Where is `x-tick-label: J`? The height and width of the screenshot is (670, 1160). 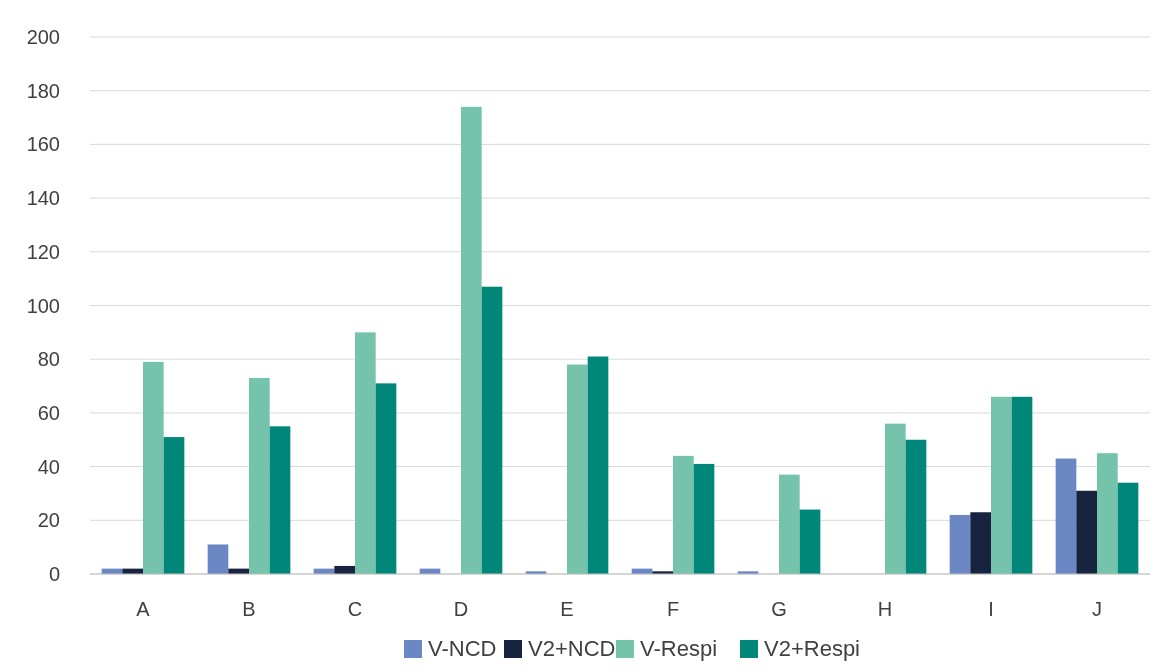 x-tick-label: J is located at coordinates (1097, 609).